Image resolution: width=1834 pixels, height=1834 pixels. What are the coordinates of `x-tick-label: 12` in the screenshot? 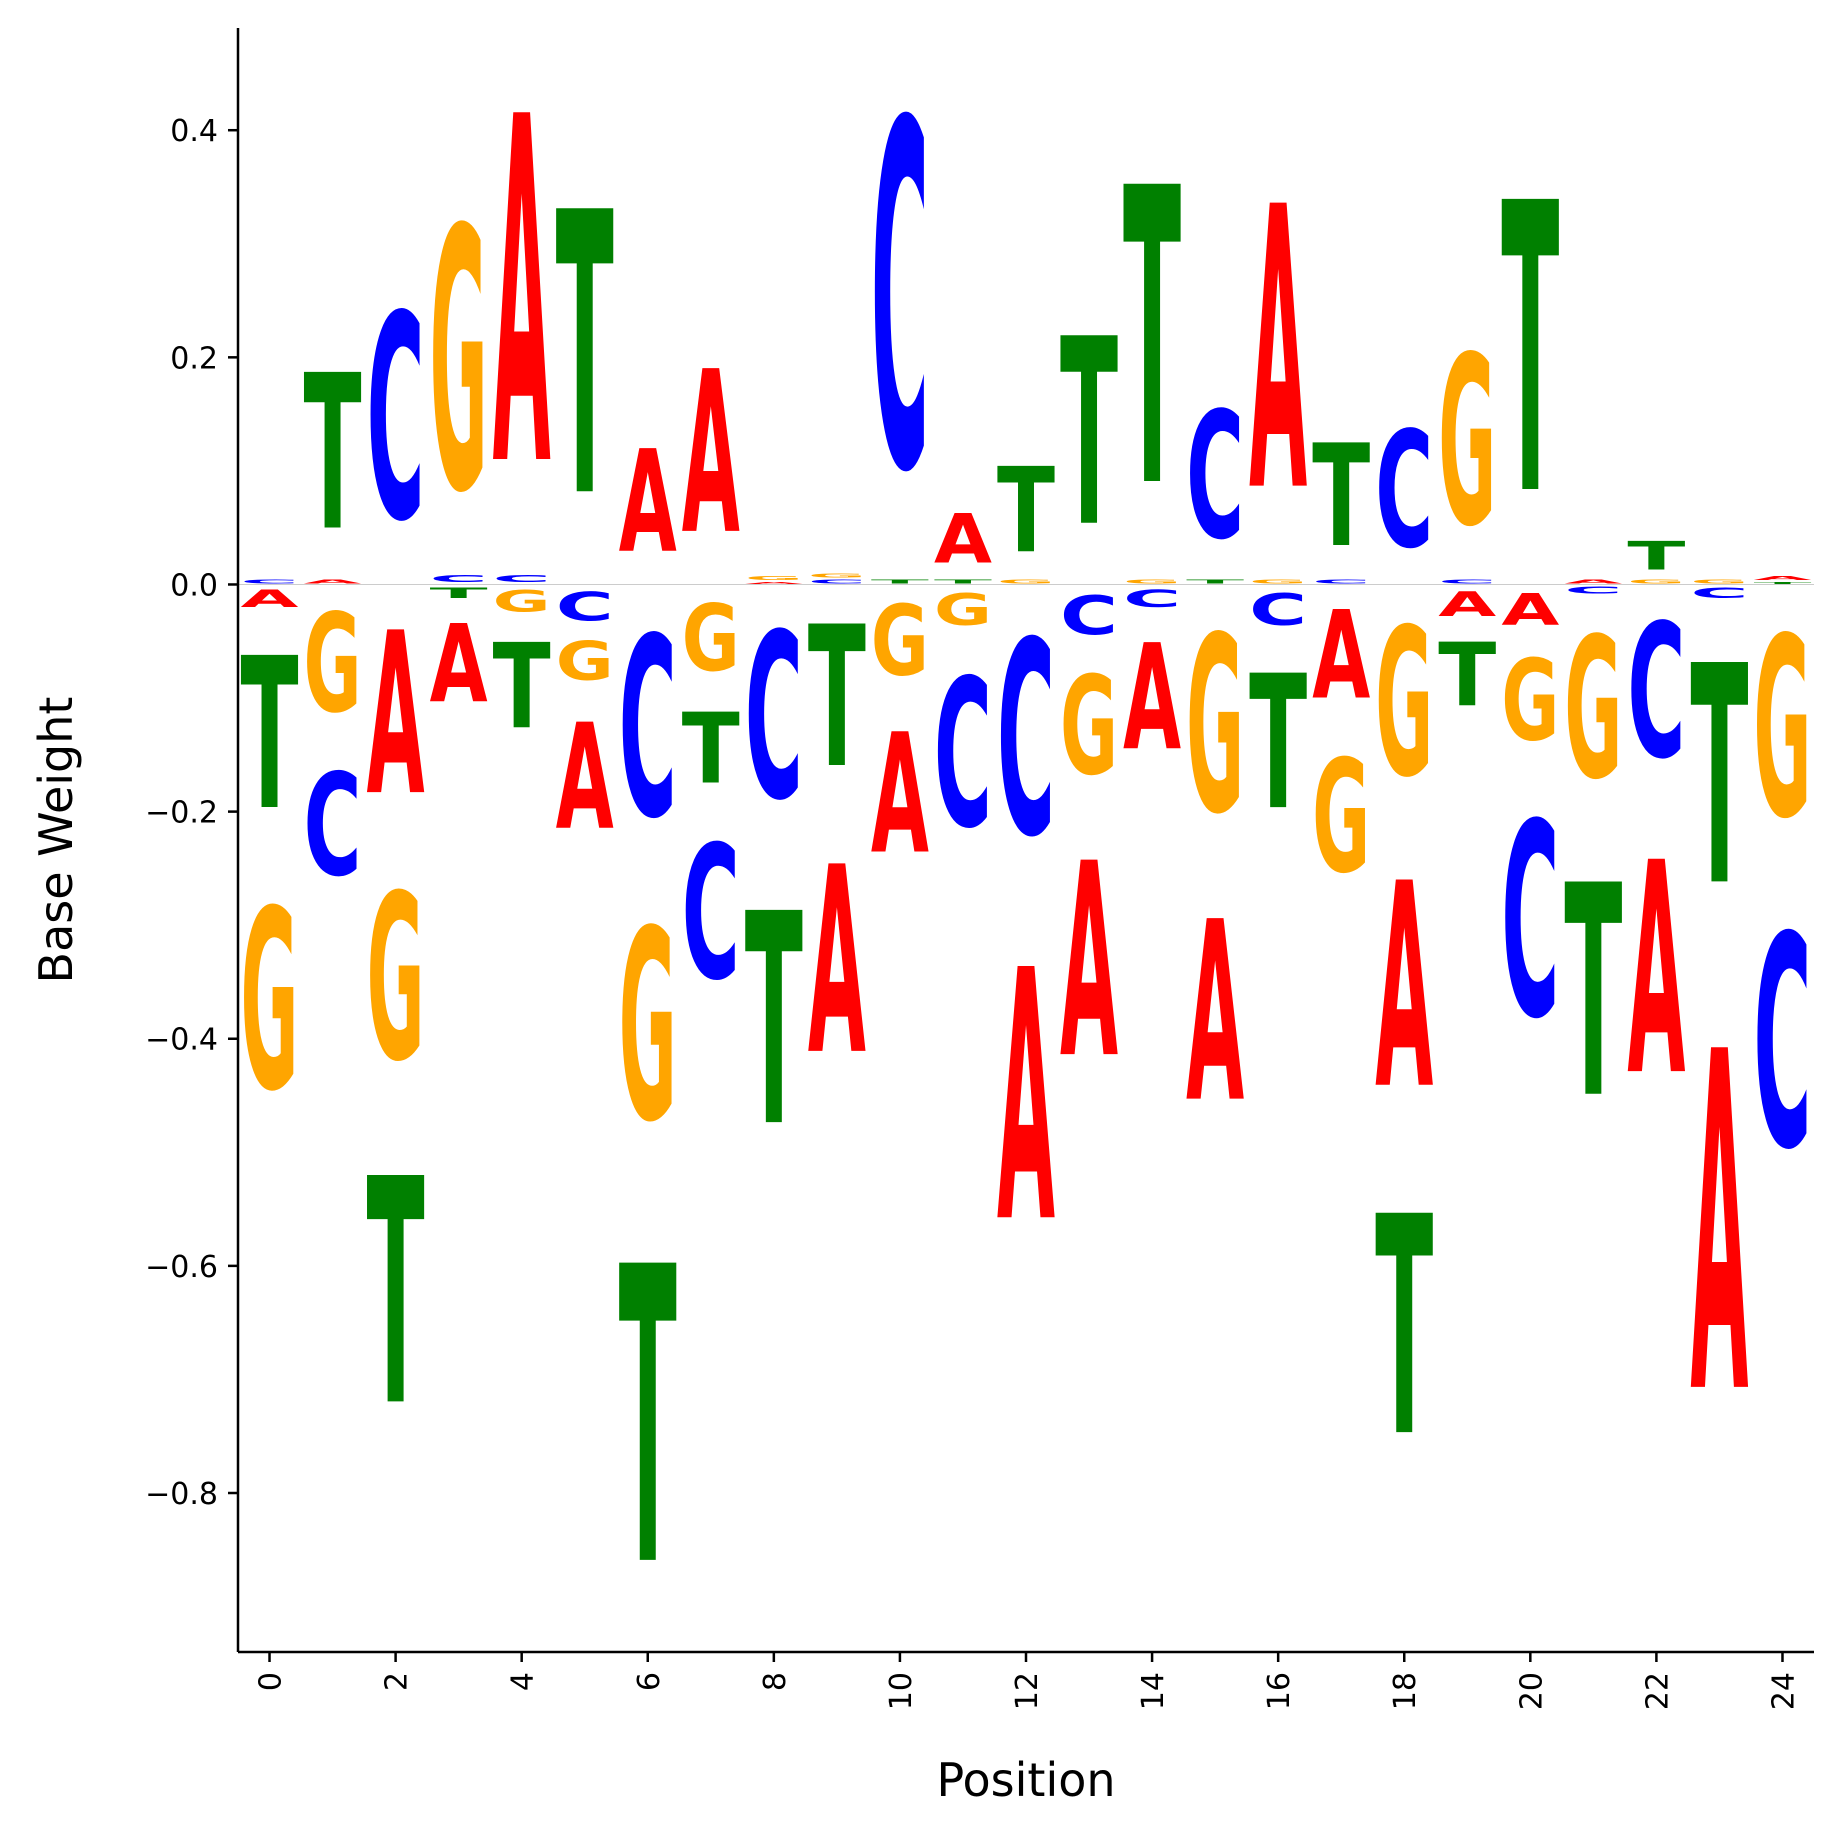 It's located at (1027, 1691).